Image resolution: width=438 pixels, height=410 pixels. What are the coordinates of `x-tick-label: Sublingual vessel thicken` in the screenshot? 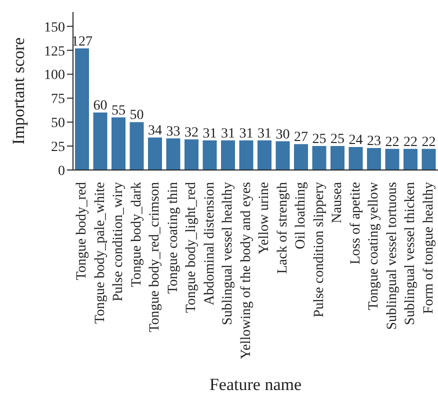 It's located at (410, 254).